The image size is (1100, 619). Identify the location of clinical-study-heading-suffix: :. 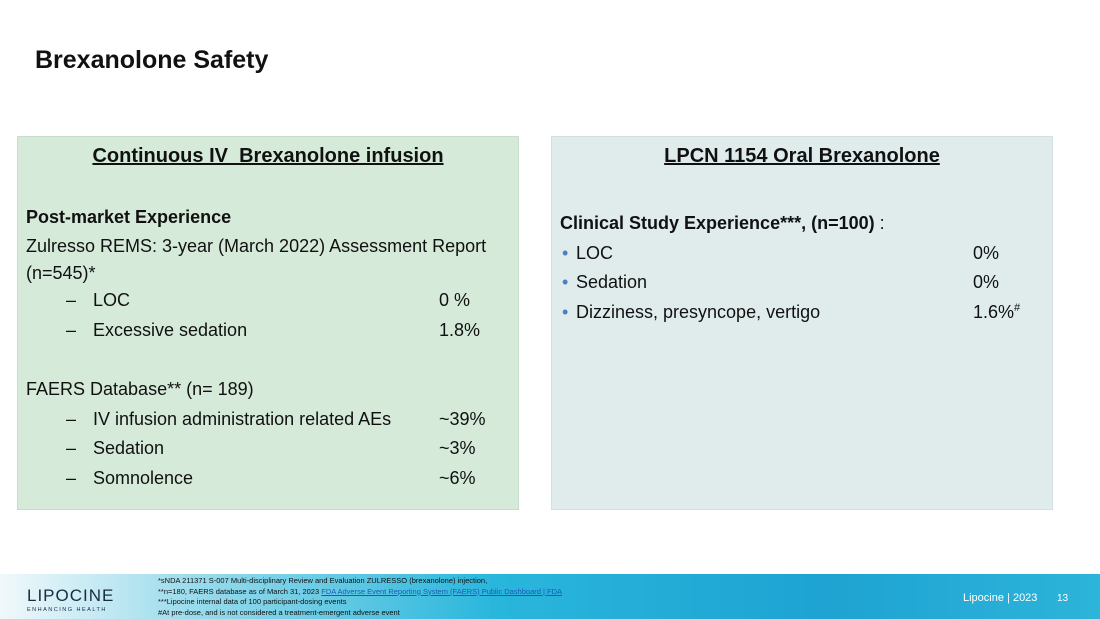
(879, 223).